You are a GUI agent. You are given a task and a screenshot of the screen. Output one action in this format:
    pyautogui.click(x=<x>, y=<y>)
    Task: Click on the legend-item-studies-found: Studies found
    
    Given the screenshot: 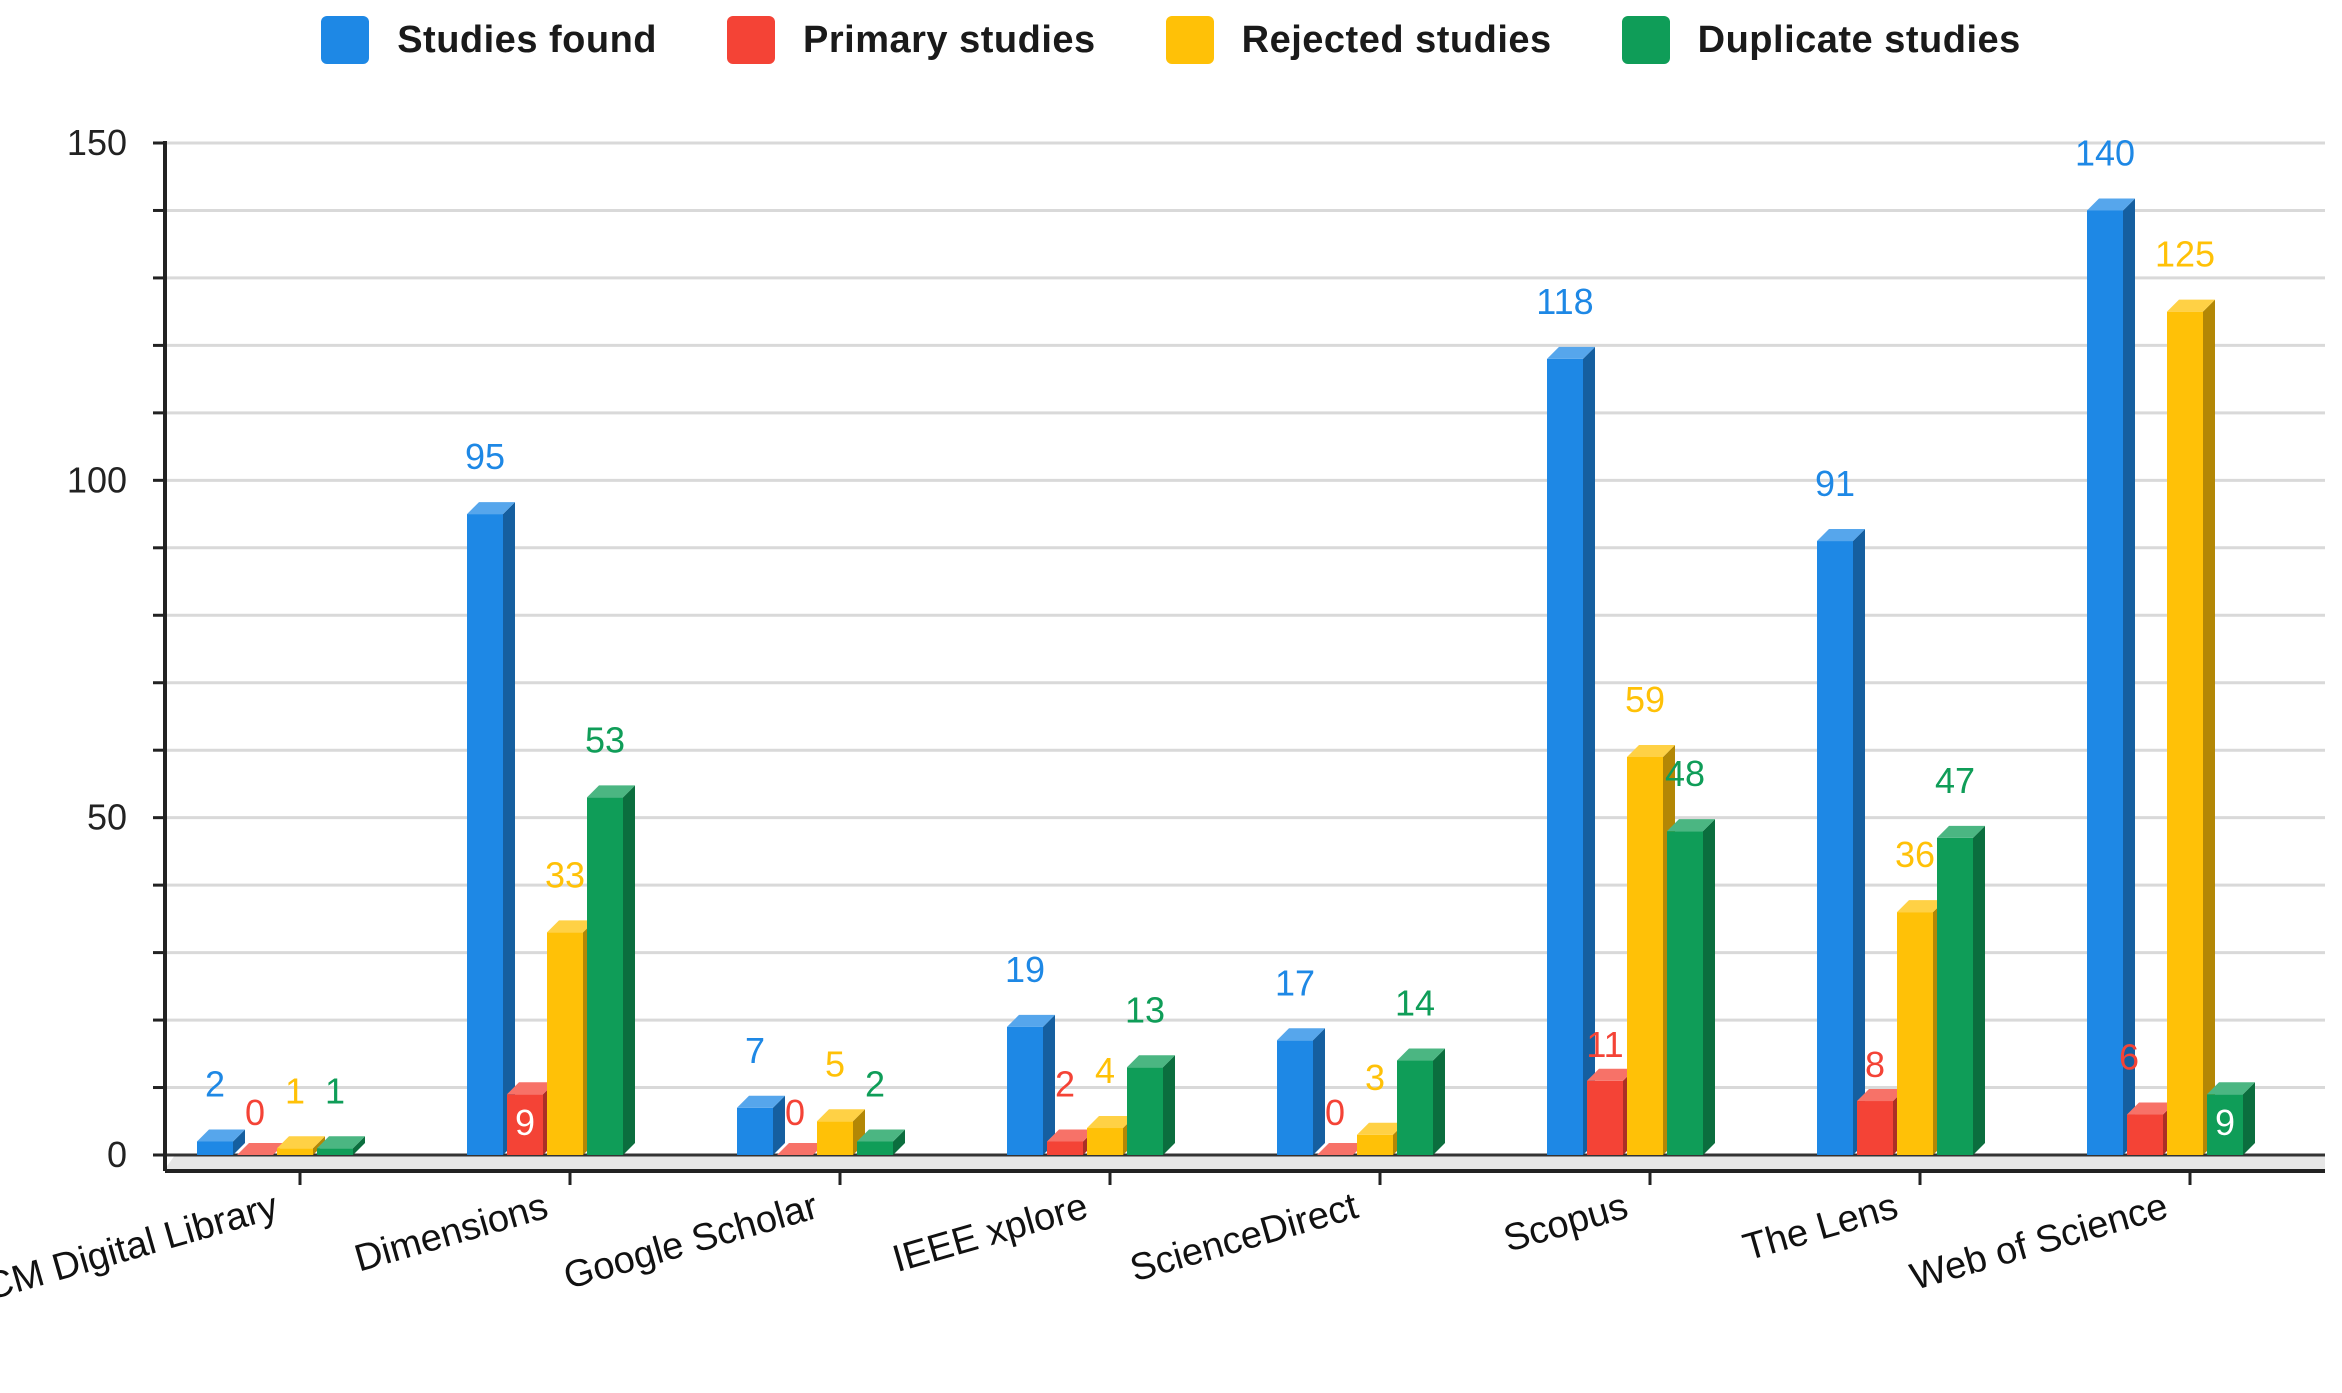 What is the action you would take?
    pyautogui.click(x=489, y=40)
    